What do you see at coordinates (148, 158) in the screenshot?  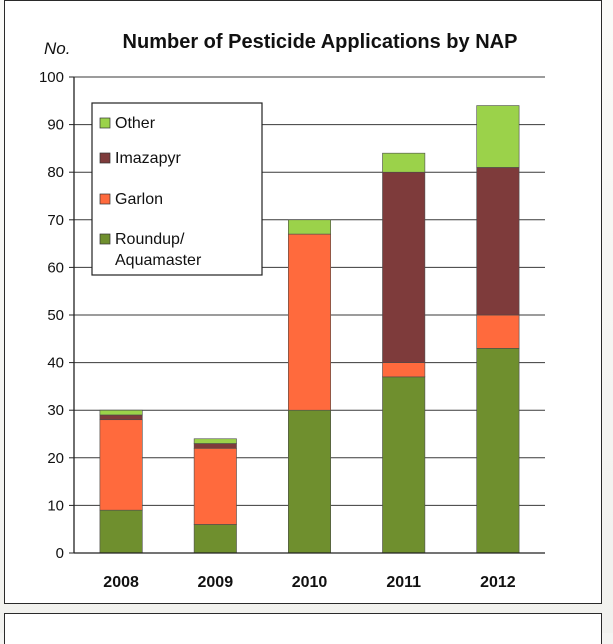 I see `legend-label: Imazapyr` at bounding box center [148, 158].